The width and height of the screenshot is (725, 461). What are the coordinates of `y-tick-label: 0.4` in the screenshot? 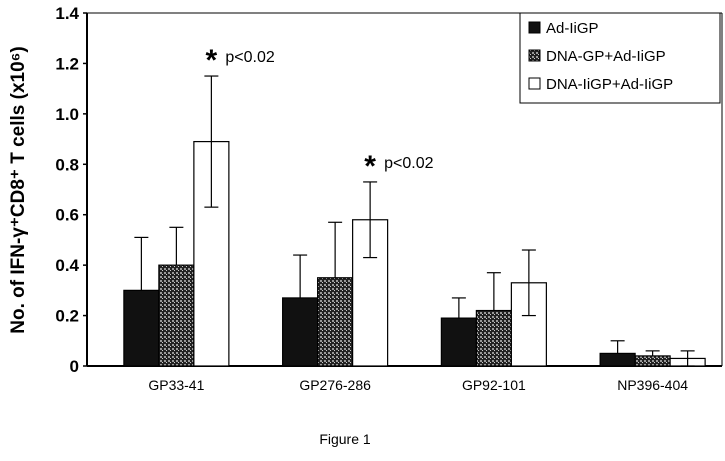 It's located at (67, 265).